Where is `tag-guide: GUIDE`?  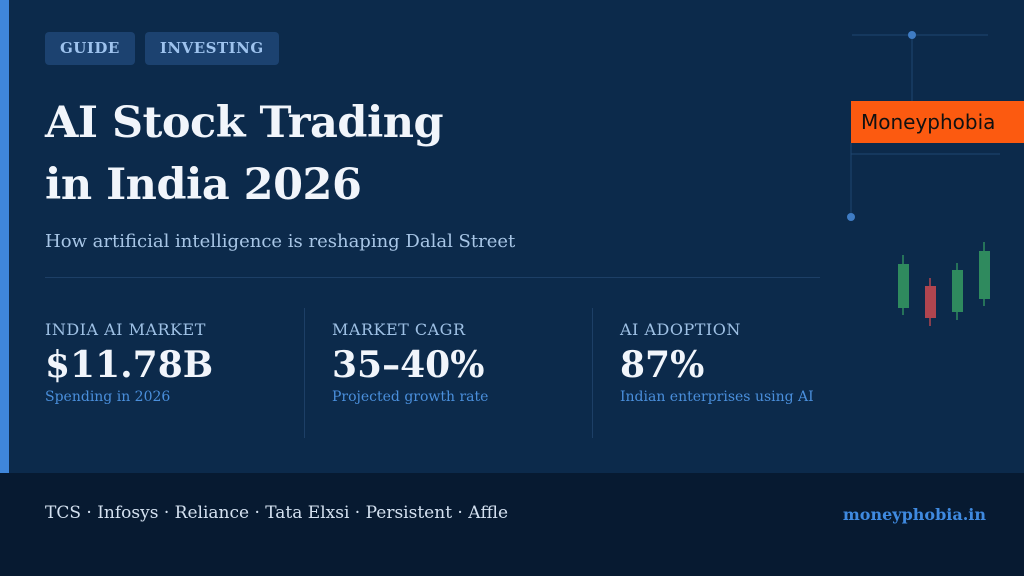
tag-guide: GUIDE is located at coordinates (90, 48).